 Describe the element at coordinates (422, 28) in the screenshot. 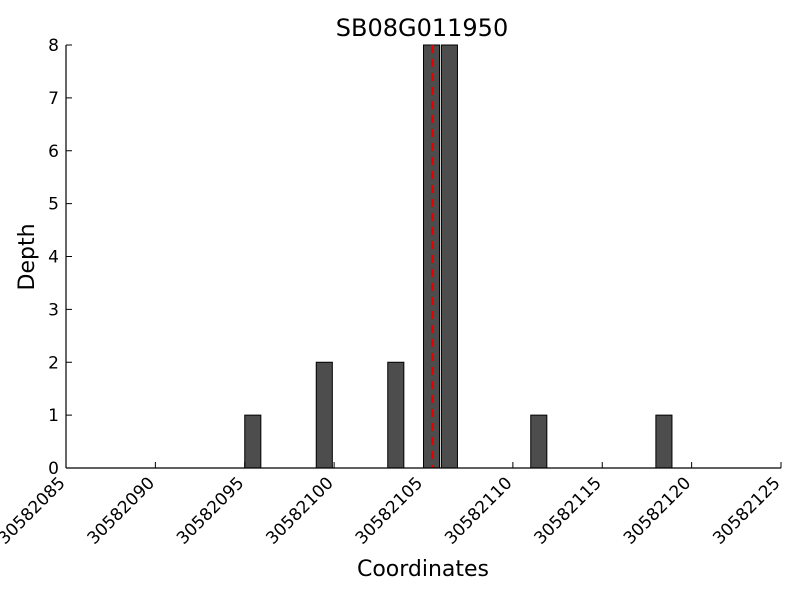

I see `chart-title: SB08G011950` at that location.